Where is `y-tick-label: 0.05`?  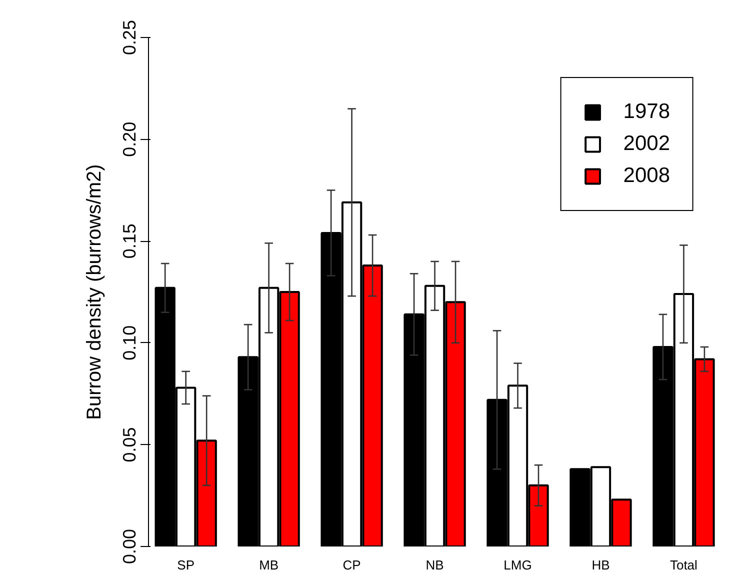 y-tick-label: 0.05 is located at coordinates (130, 444).